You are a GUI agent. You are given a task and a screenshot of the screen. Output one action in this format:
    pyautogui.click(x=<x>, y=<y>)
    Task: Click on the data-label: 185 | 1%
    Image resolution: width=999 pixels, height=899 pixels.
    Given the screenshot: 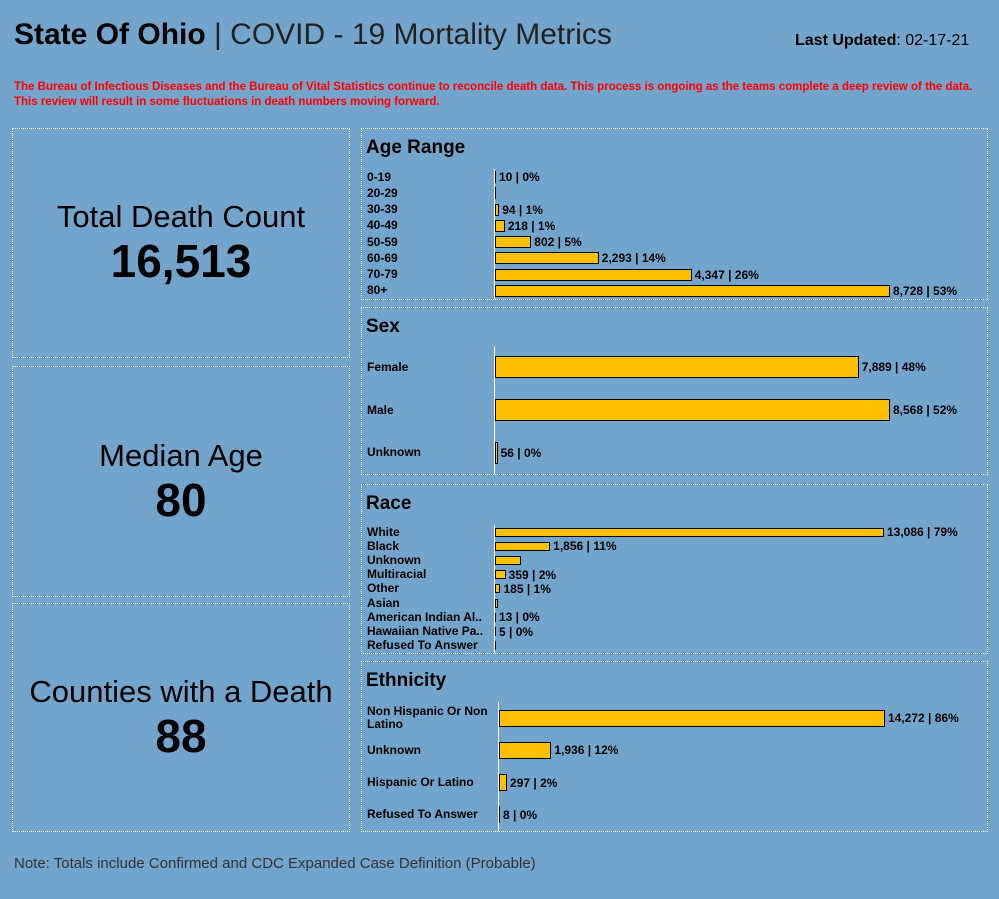 What is the action you would take?
    pyautogui.click(x=527, y=588)
    